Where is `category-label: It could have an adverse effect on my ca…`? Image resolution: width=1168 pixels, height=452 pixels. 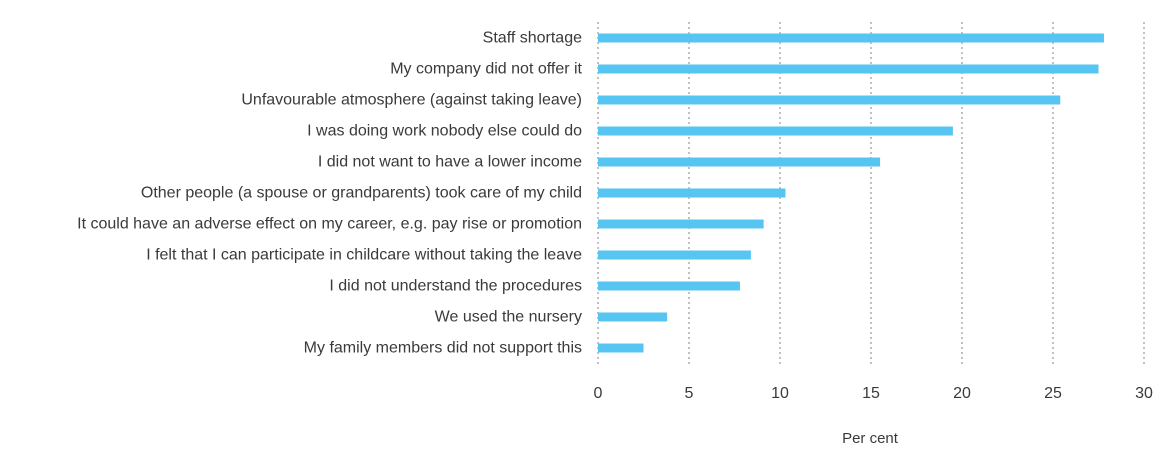 category-label: It could have an adverse effect on my ca… is located at coordinates (329, 224).